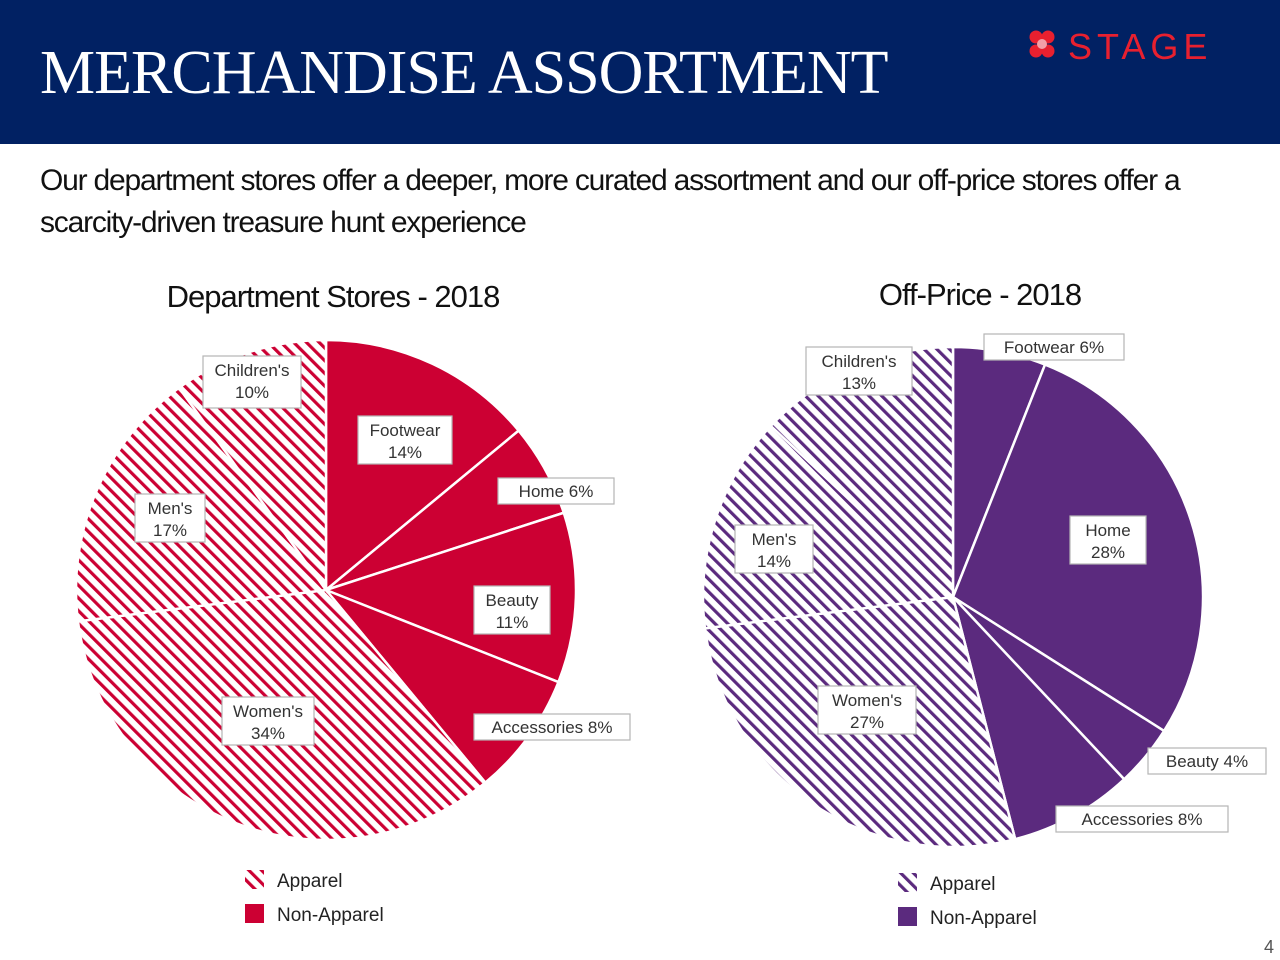  What do you see at coordinates (333, 296) in the screenshot?
I see `chart-title: Department Stores - 2018` at bounding box center [333, 296].